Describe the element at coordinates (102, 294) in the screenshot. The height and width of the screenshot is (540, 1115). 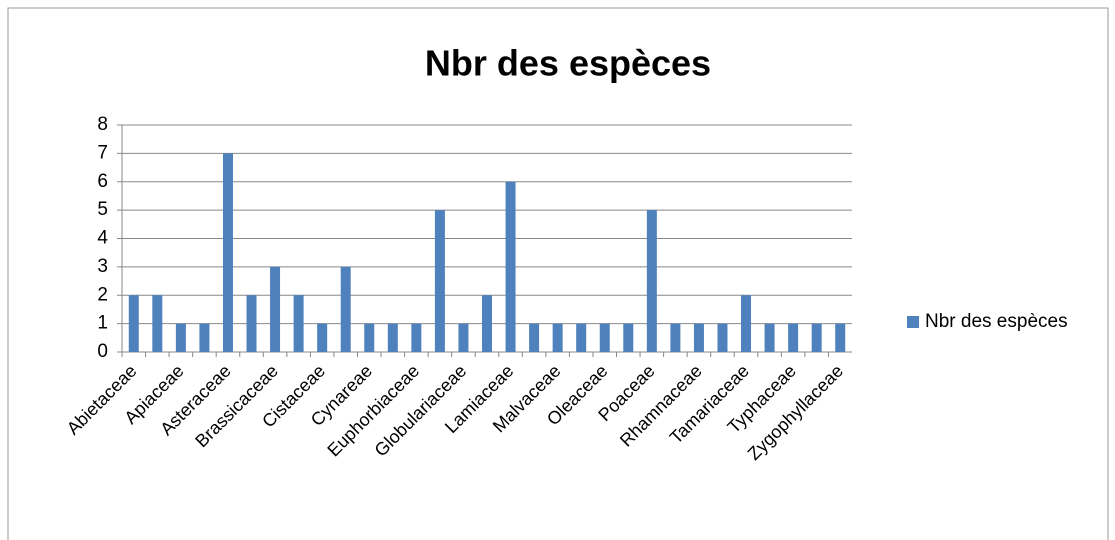
I see `y-tick-label: 2` at that location.